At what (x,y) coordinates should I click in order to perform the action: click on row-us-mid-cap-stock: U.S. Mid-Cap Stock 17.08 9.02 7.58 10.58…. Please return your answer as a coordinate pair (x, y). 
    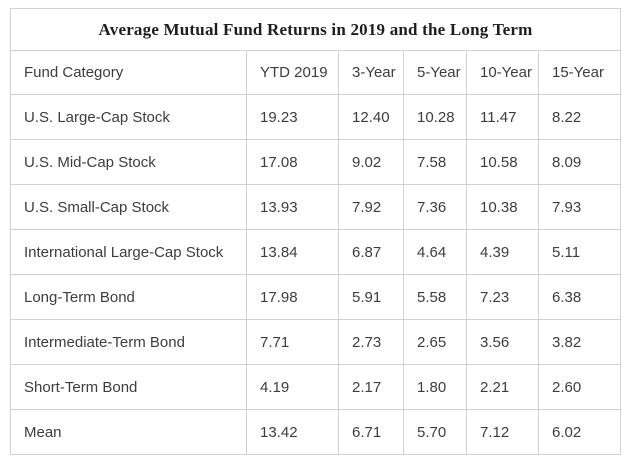
    Looking at the image, I should click on (315, 162).